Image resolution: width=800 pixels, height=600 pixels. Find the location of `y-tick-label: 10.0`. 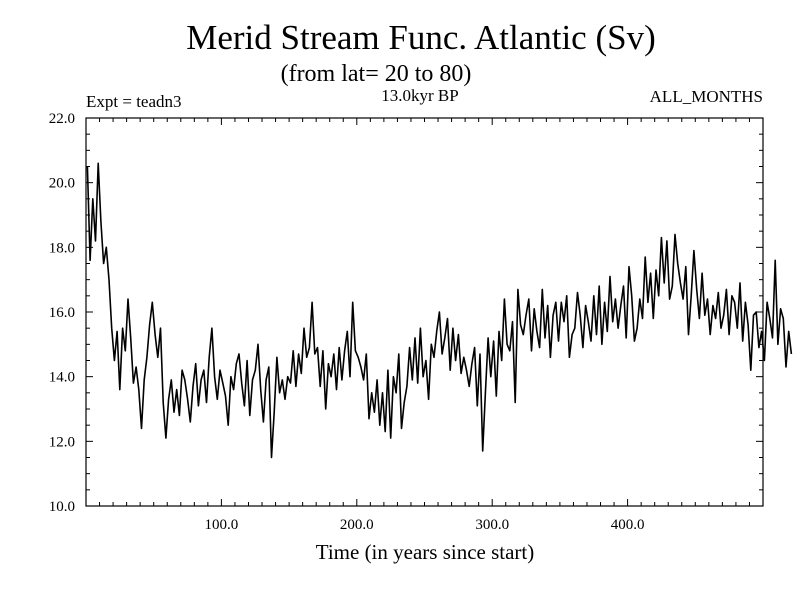

y-tick-label: 10.0 is located at coordinates (62, 507).